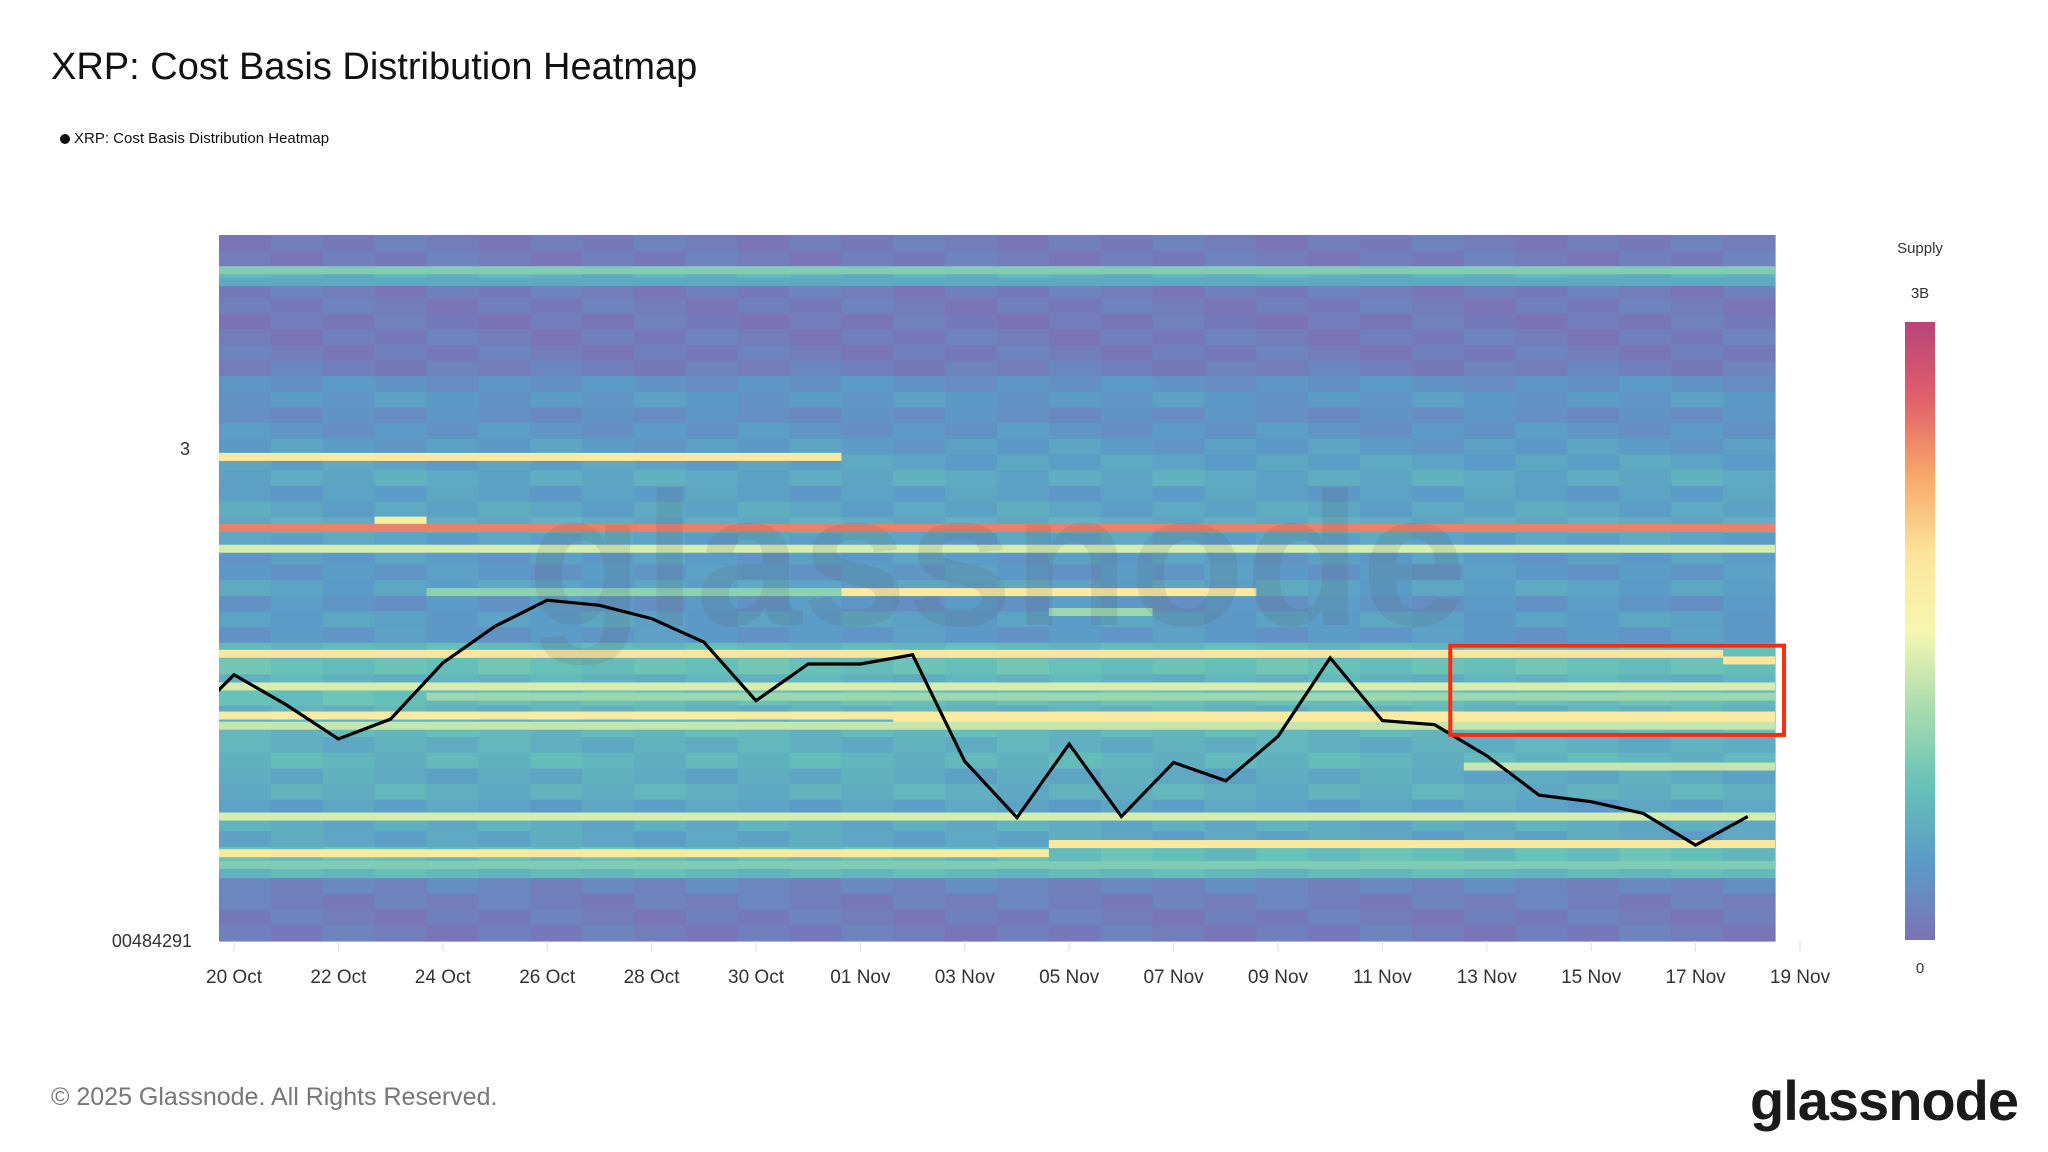 Image resolution: width=2048 pixels, height=1152 pixels. What do you see at coordinates (1920, 631) in the screenshot?
I see `colorbar-gradient` at bounding box center [1920, 631].